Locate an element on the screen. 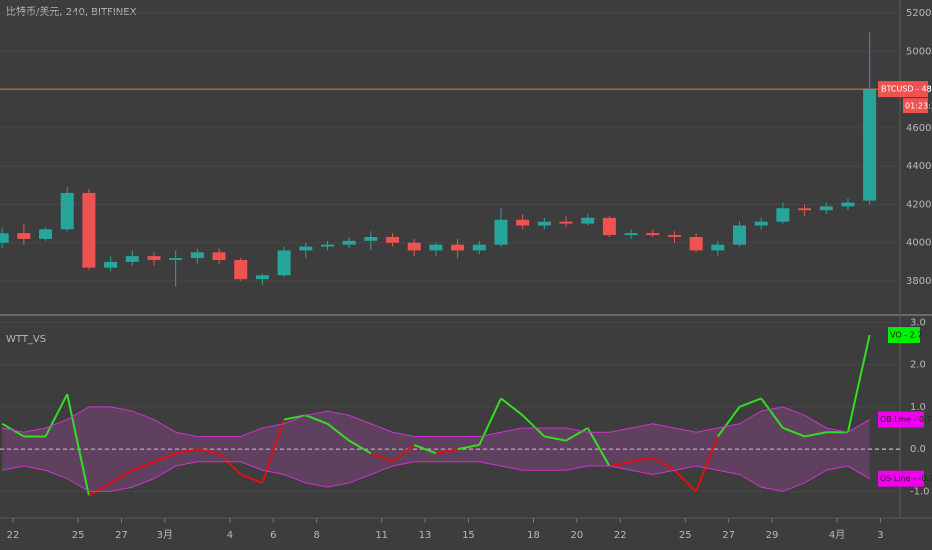 This screenshot has height=550, width=932. countdown: 01:23:11 is located at coordinates (918, 106).